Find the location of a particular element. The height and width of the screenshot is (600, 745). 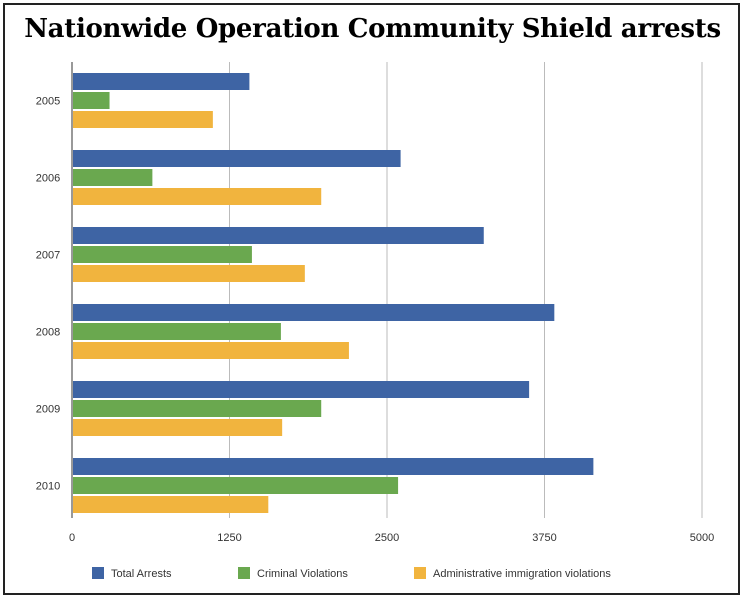

legend-swatch-total-arrests is located at coordinates (98, 573).